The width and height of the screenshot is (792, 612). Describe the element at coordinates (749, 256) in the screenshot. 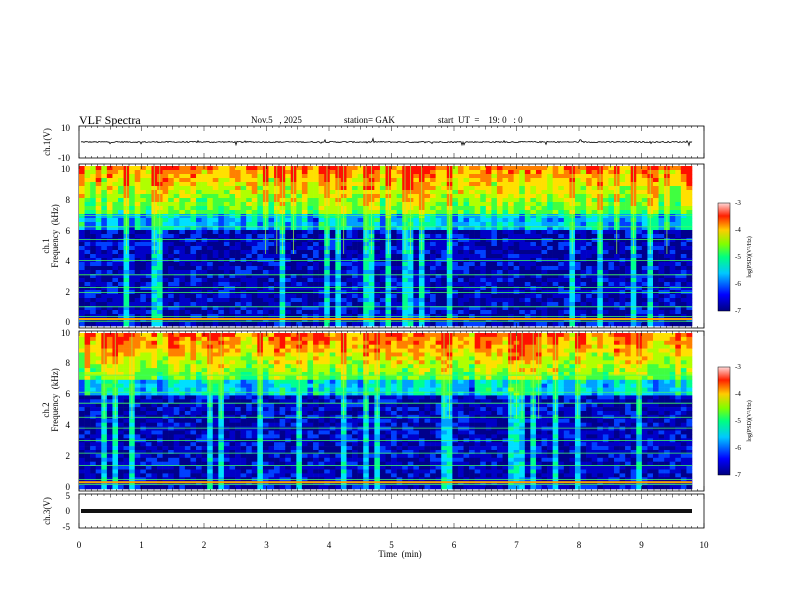

I see `ch1-colorbar-label: log(PSD)(V²/Hz)` at that location.